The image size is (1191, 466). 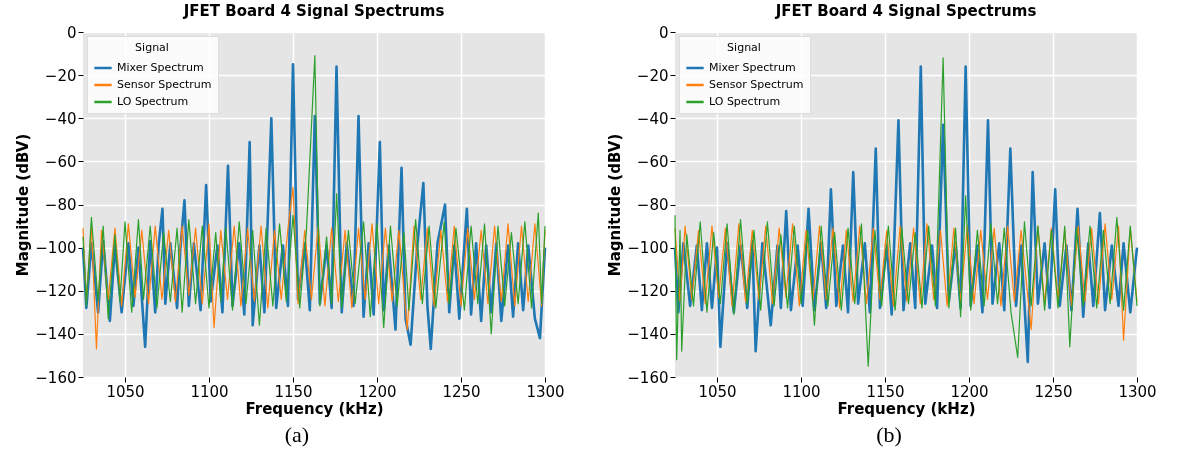 What do you see at coordinates (889, 435) in the screenshot?
I see `text: (b)` at bounding box center [889, 435].